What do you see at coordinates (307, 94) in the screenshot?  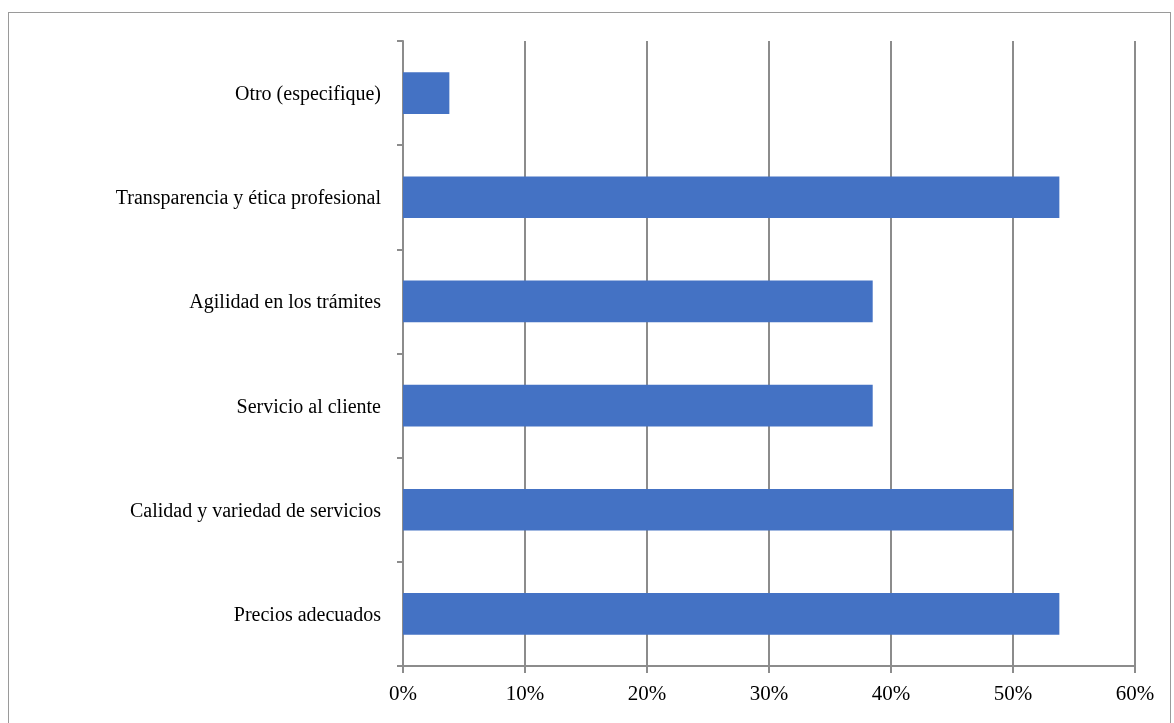 I see `y-tick-label: Otro (especifique)` at bounding box center [307, 94].